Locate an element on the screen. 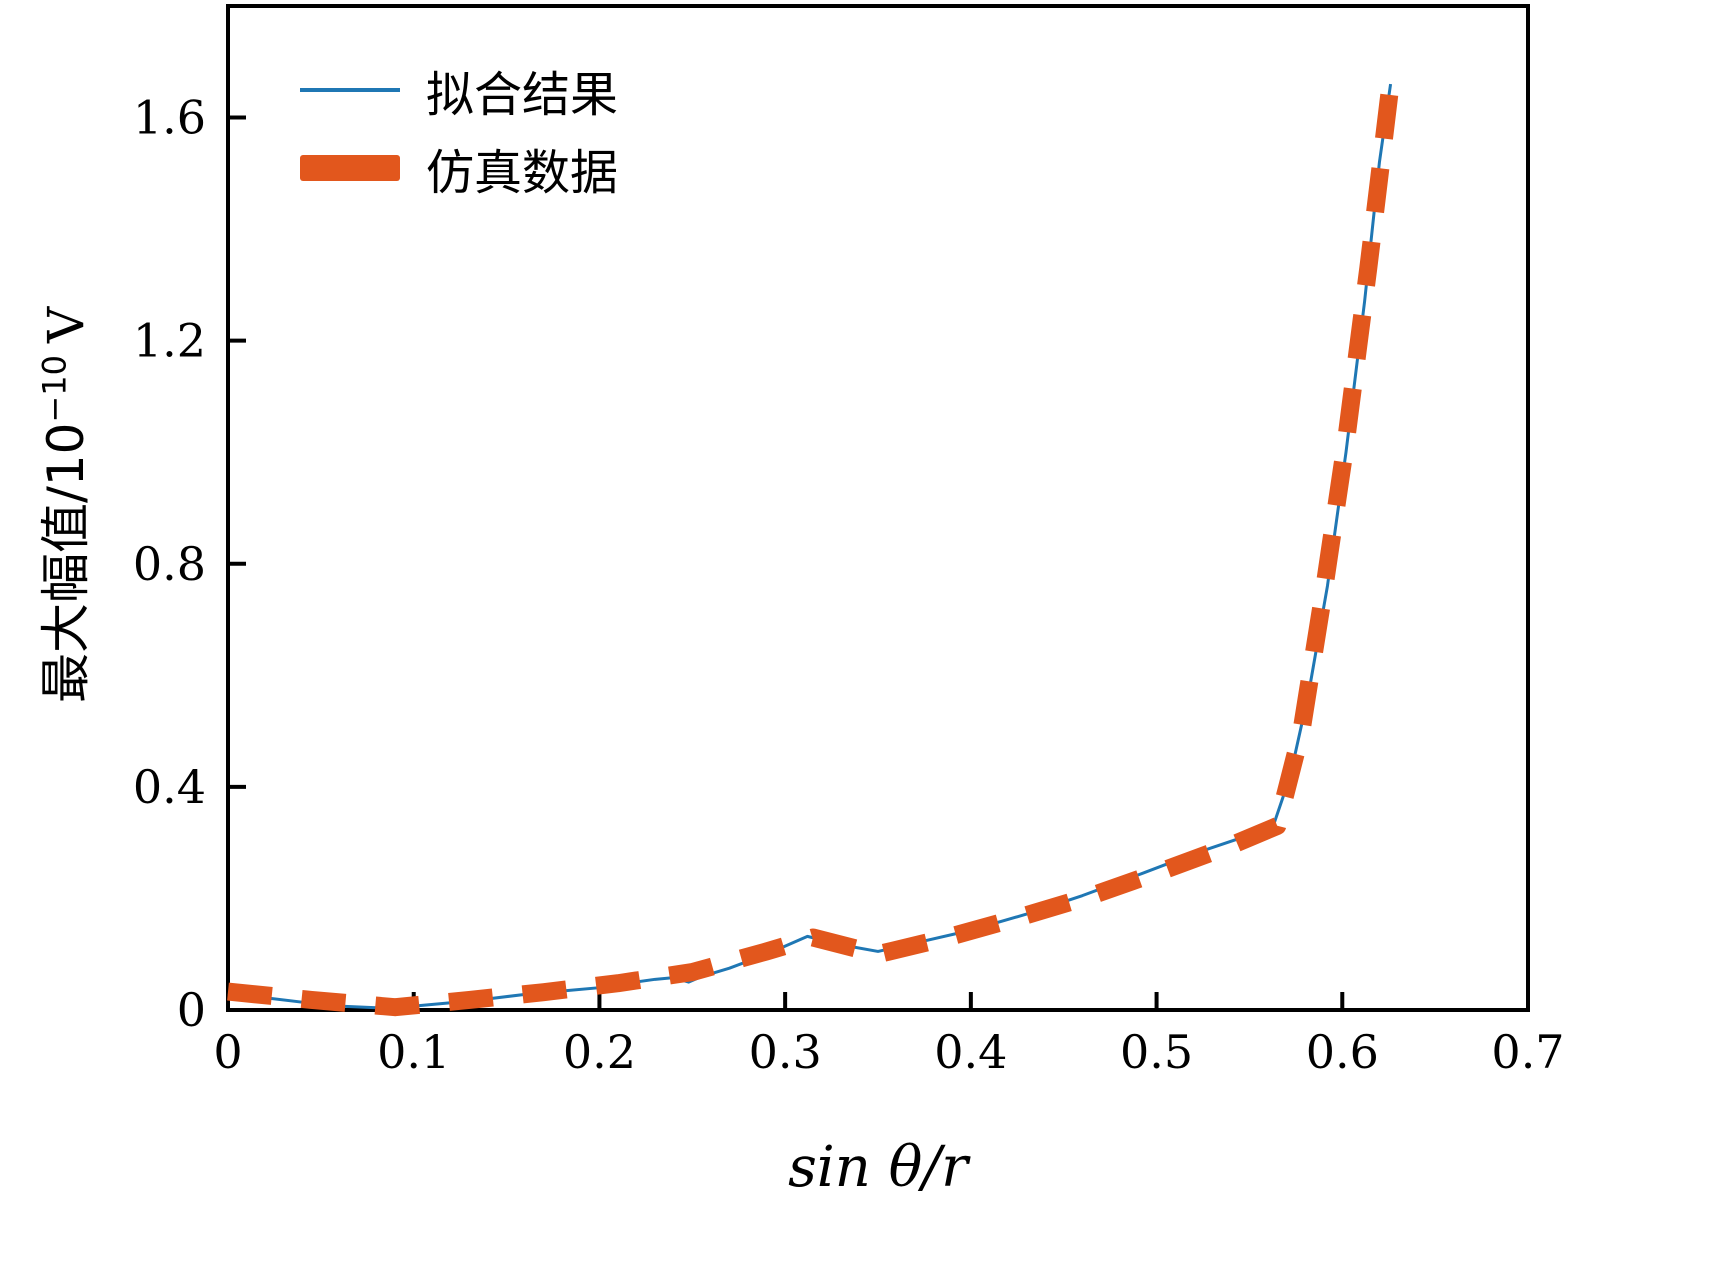  legend-item-fit: 拟合结果 is located at coordinates (459, 90).